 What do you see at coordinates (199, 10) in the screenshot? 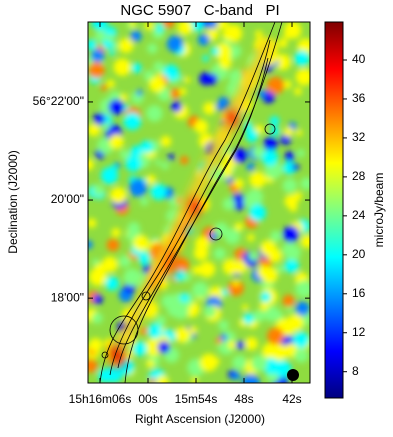
I see `title: NGC 5907 C-band PI` at bounding box center [199, 10].